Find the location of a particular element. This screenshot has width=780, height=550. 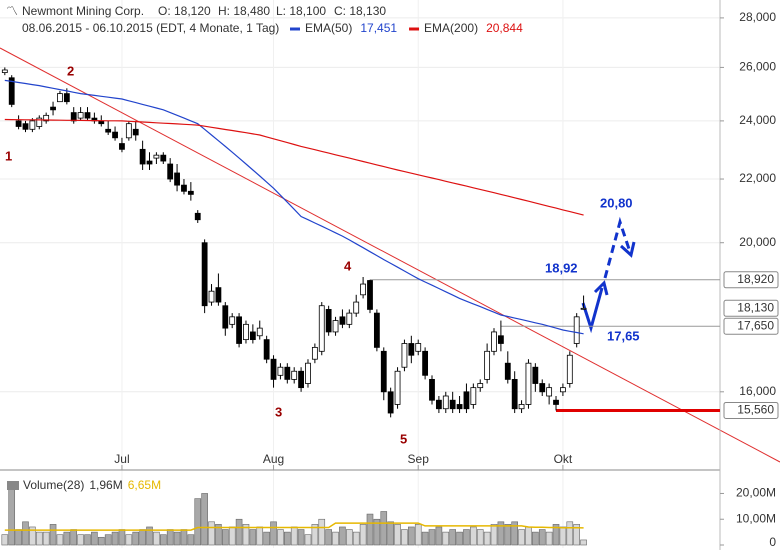

volume-legend: Volume(28) is located at coordinates (53, 485).